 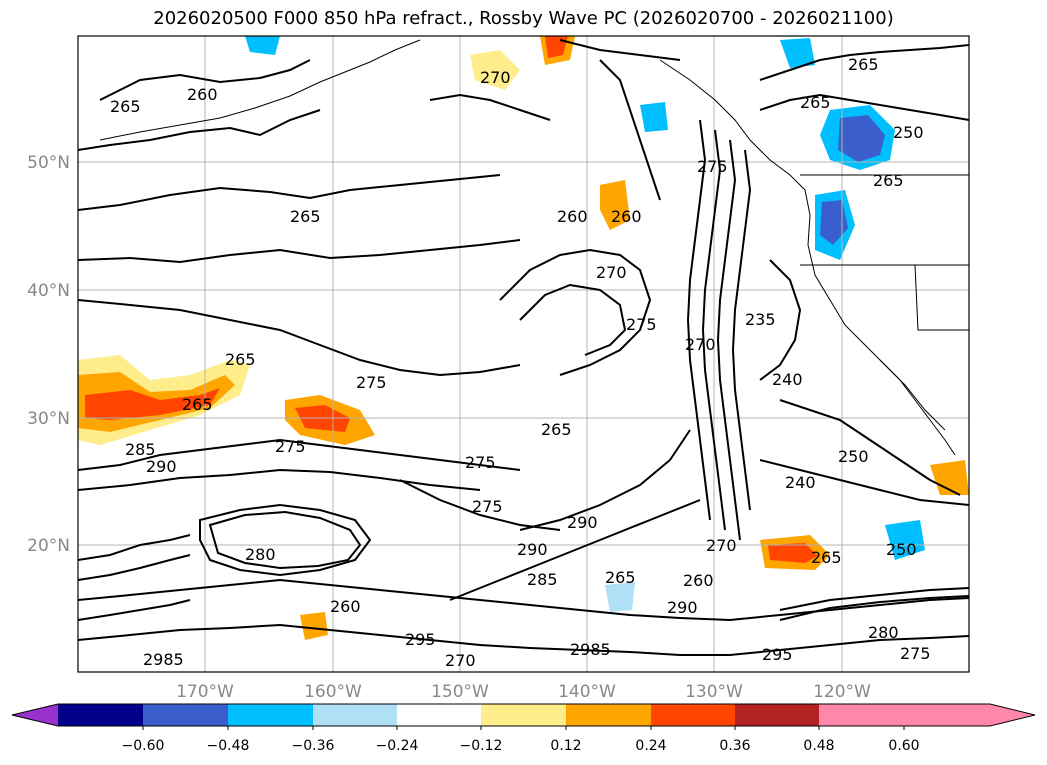 I want to click on longitude-labels: 170°W 160°W 150°W 140°W 130°W 120°W, so click(x=523, y=692).